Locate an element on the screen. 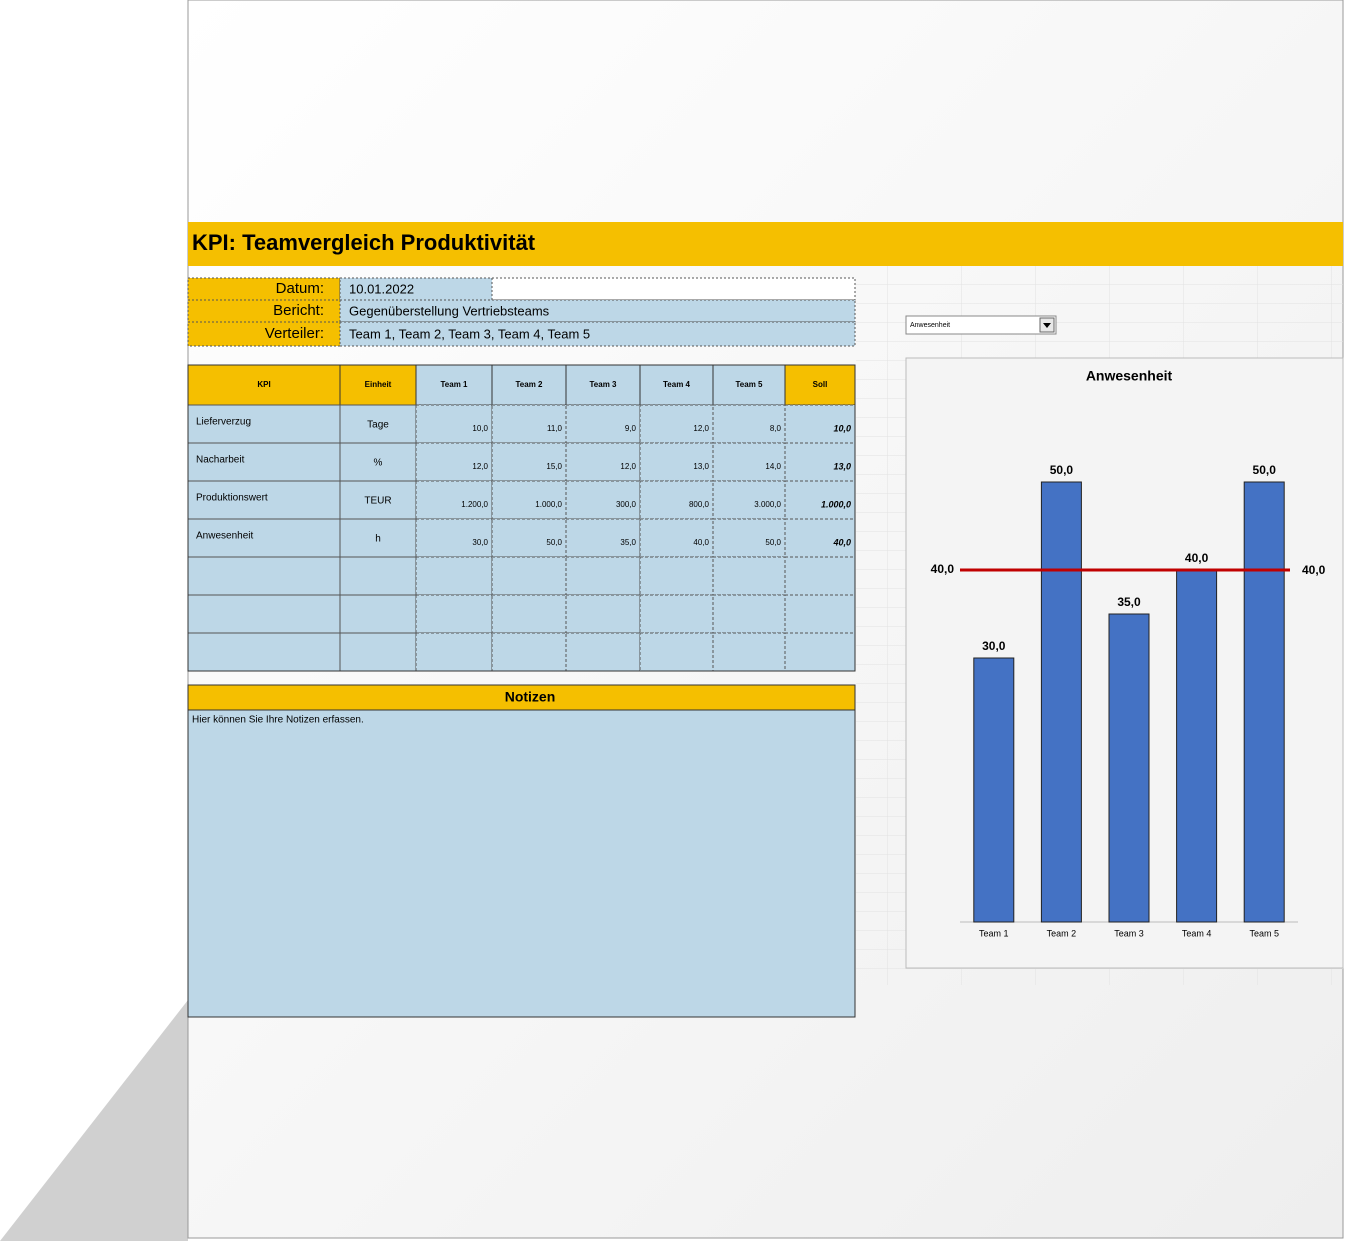  notes-header is located at coordinates (521, 697).